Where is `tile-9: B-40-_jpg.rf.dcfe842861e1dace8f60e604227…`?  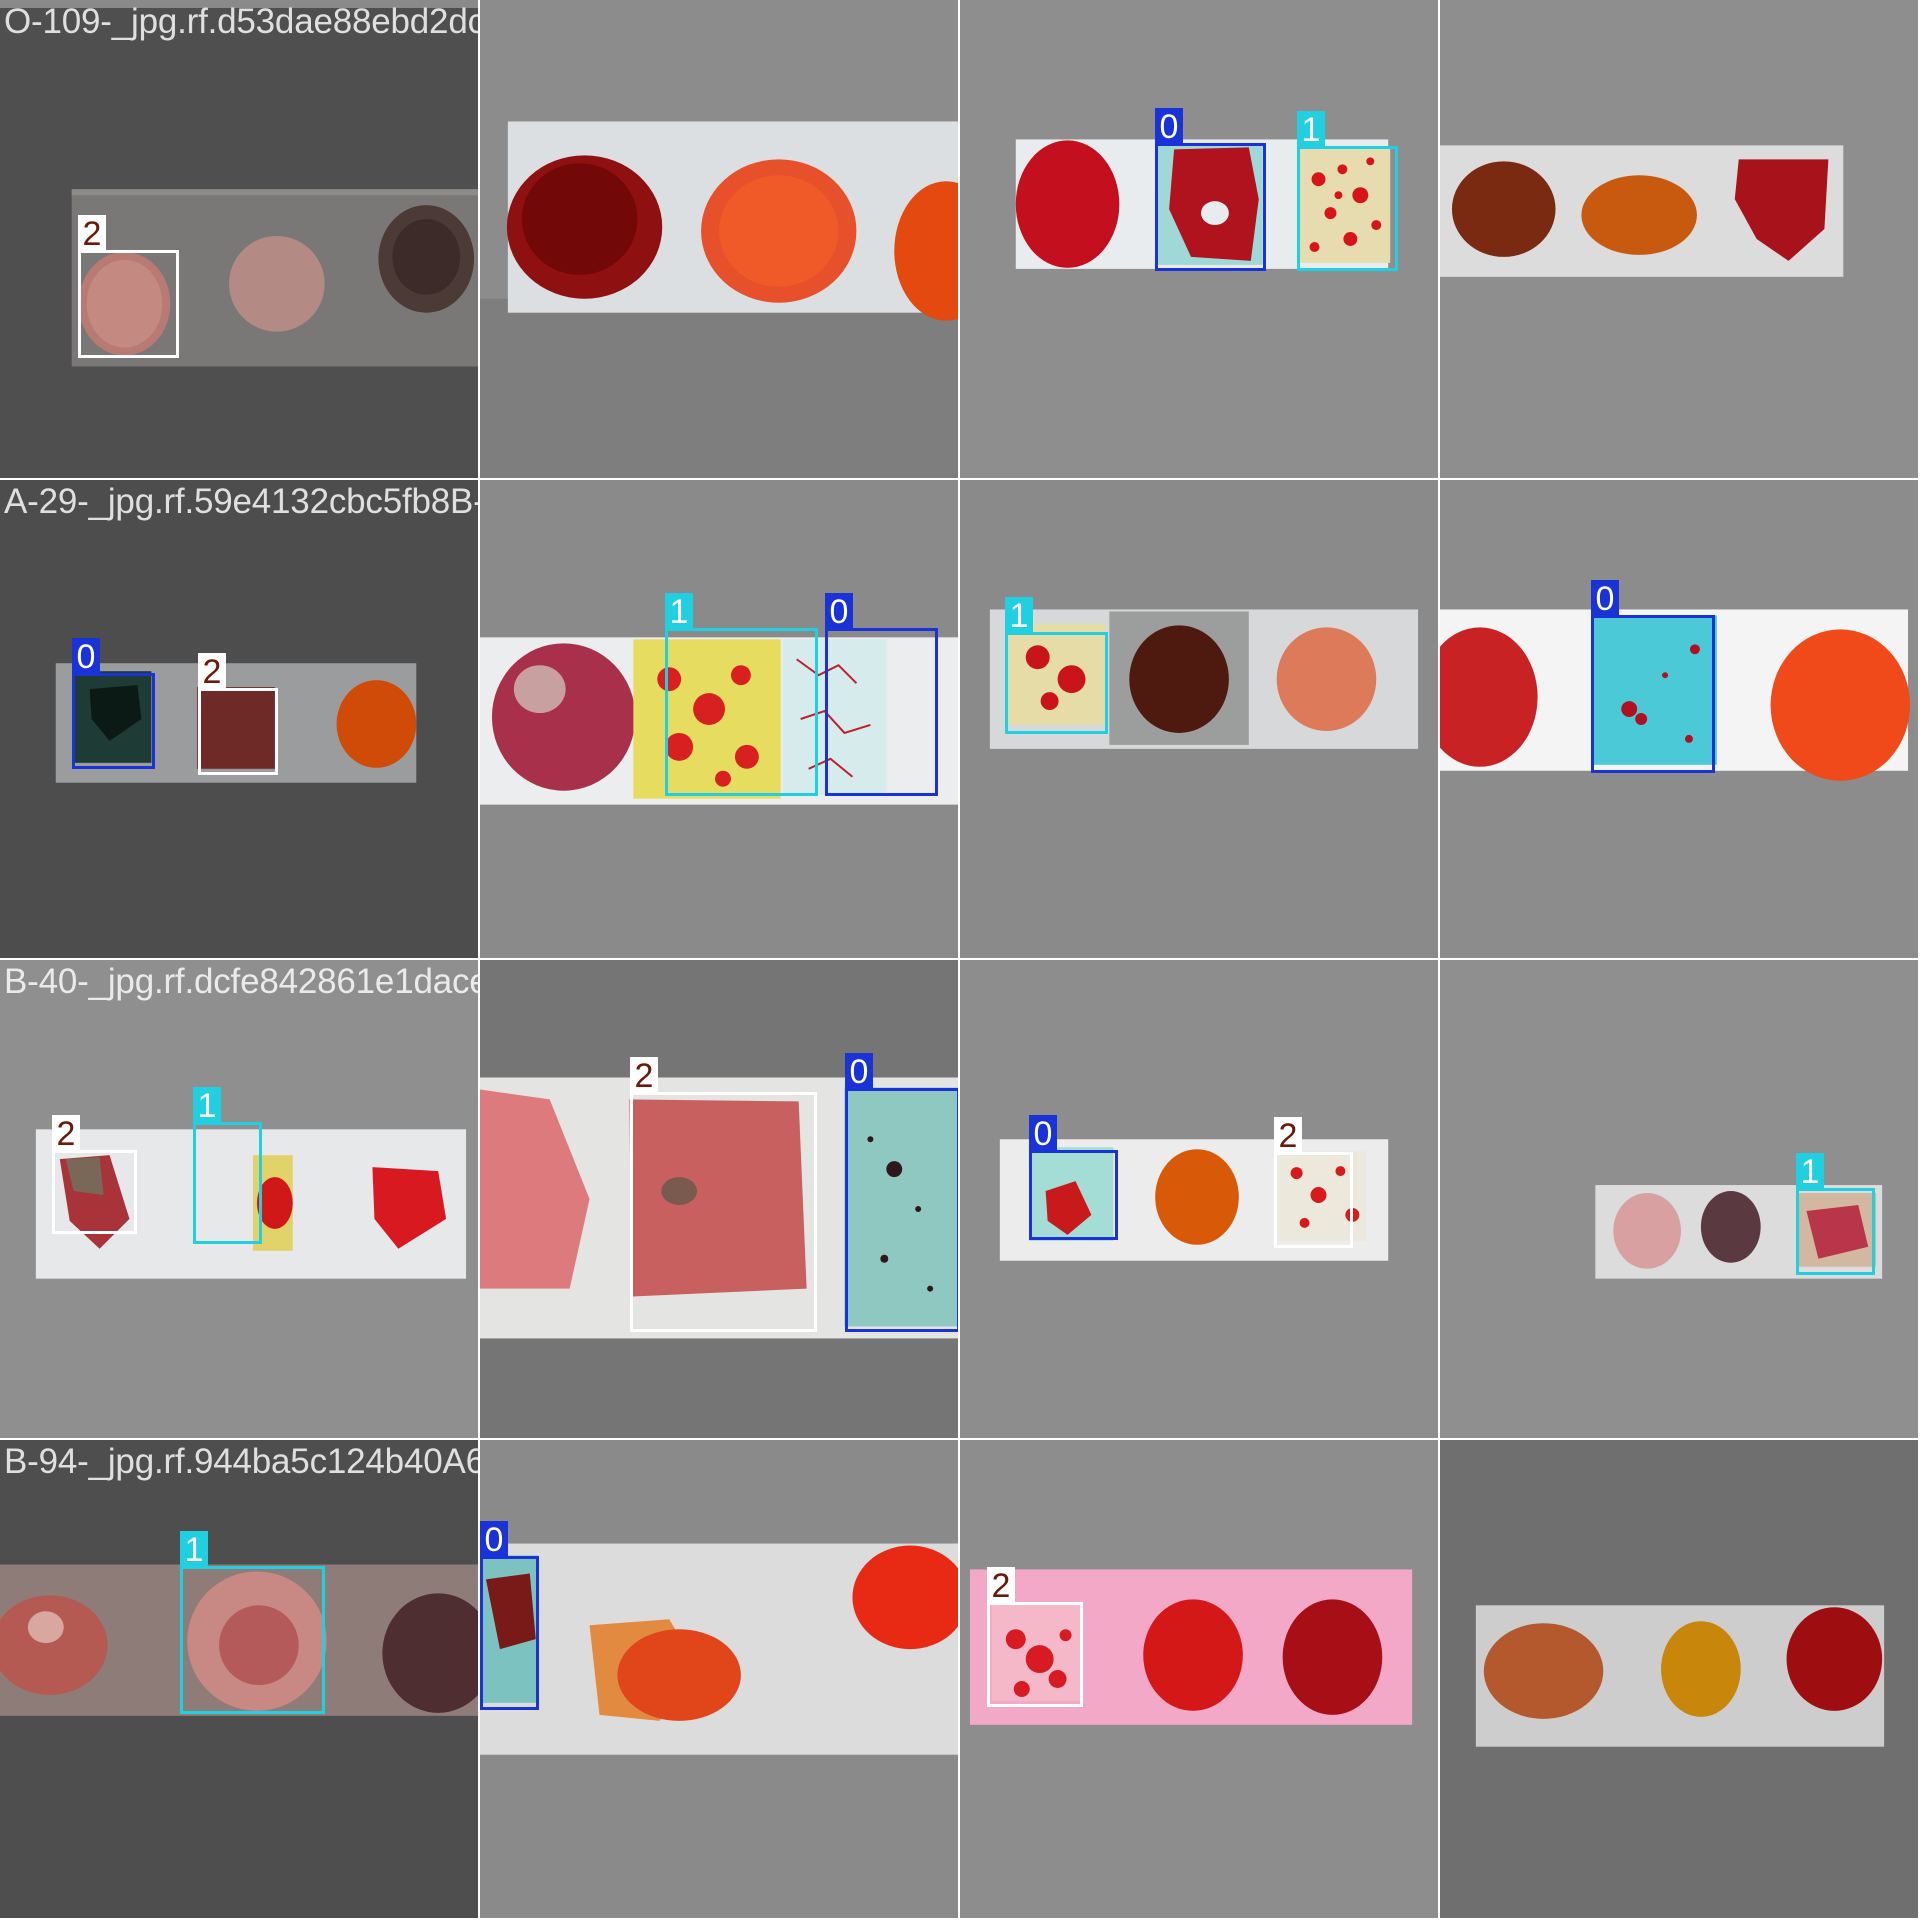 tile-9: B-40-_jpg.rf.dcfe842861e1dace8f60e604227… is located at coordinates (240, 1200).